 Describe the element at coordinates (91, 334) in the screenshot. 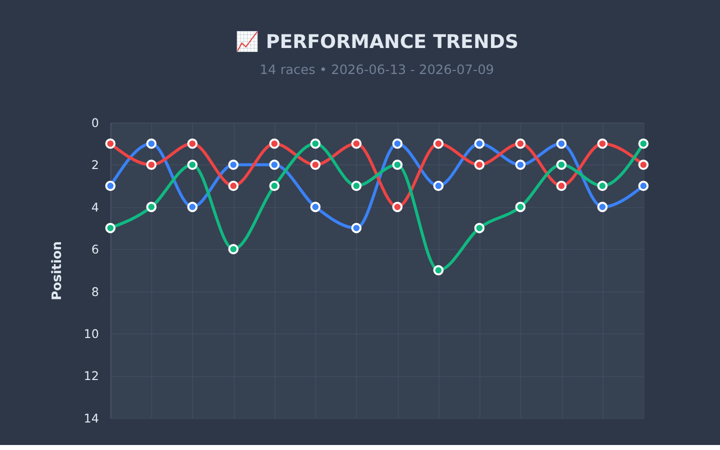

I see `y-tick-label: 10` at that location.